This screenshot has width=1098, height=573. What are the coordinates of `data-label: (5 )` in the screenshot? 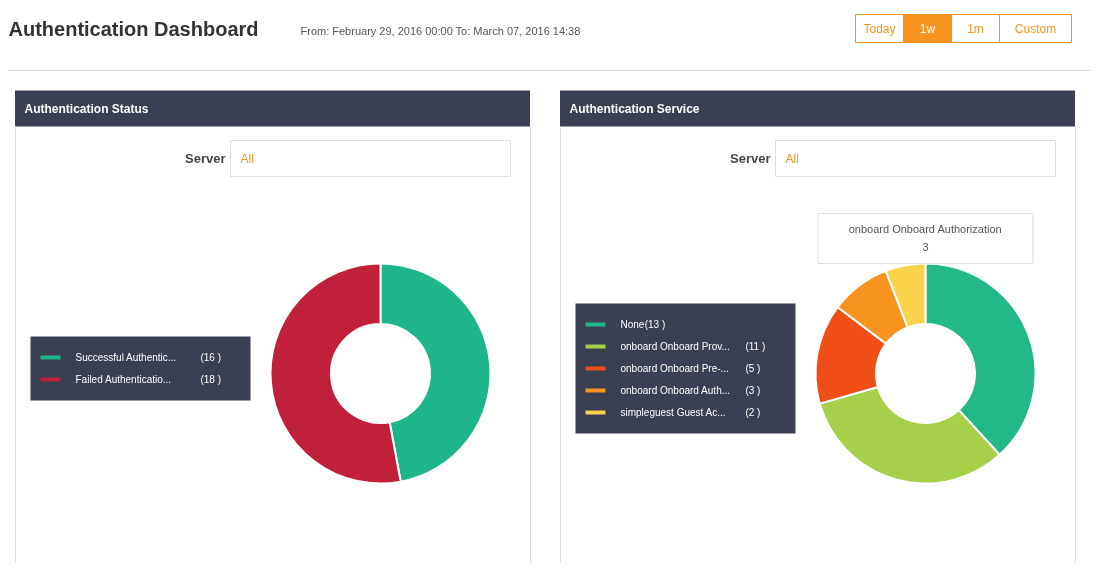 It's located at (753, 368).